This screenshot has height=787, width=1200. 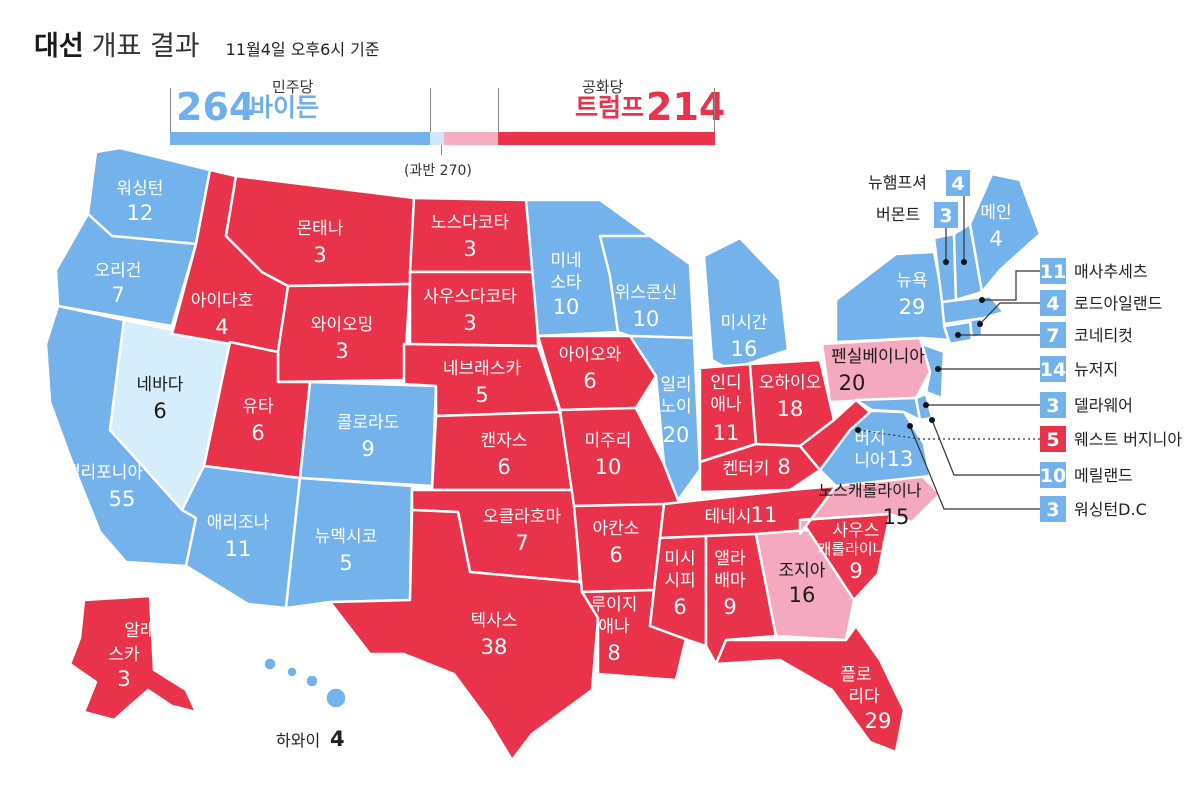 I want to click on label-DE-name: 델라웨어, so click(x=1103, y=405).